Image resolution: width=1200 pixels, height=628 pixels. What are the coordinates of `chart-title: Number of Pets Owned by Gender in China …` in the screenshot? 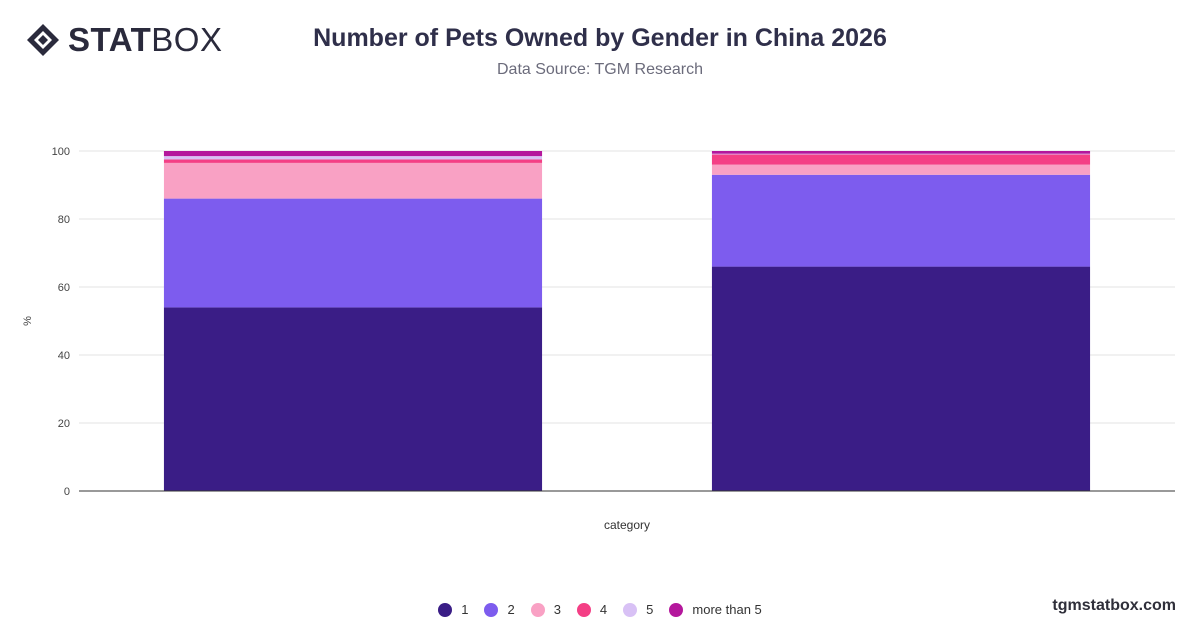 It's located at (600, 38).